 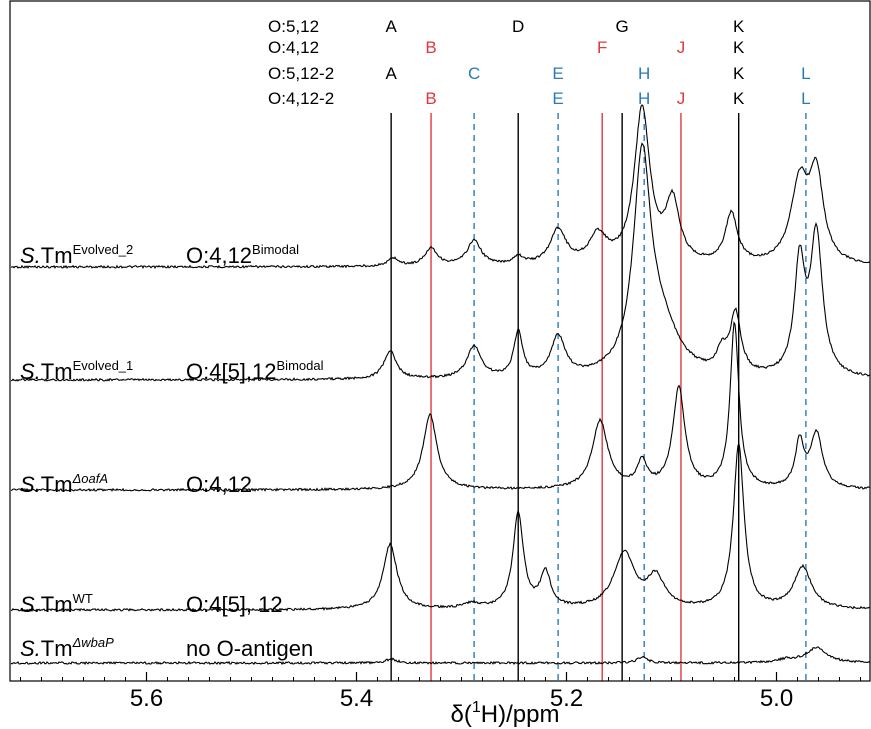 I want to click on header-row-label: O:5,12-2, so click(x=301, y=73).